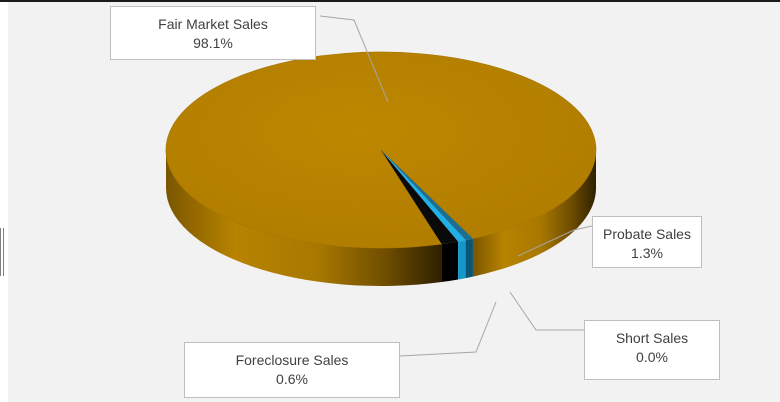  Describe the element at coordinates (448, 329) in the screenshot. I see `leader-foreclosure-sales` at that location.